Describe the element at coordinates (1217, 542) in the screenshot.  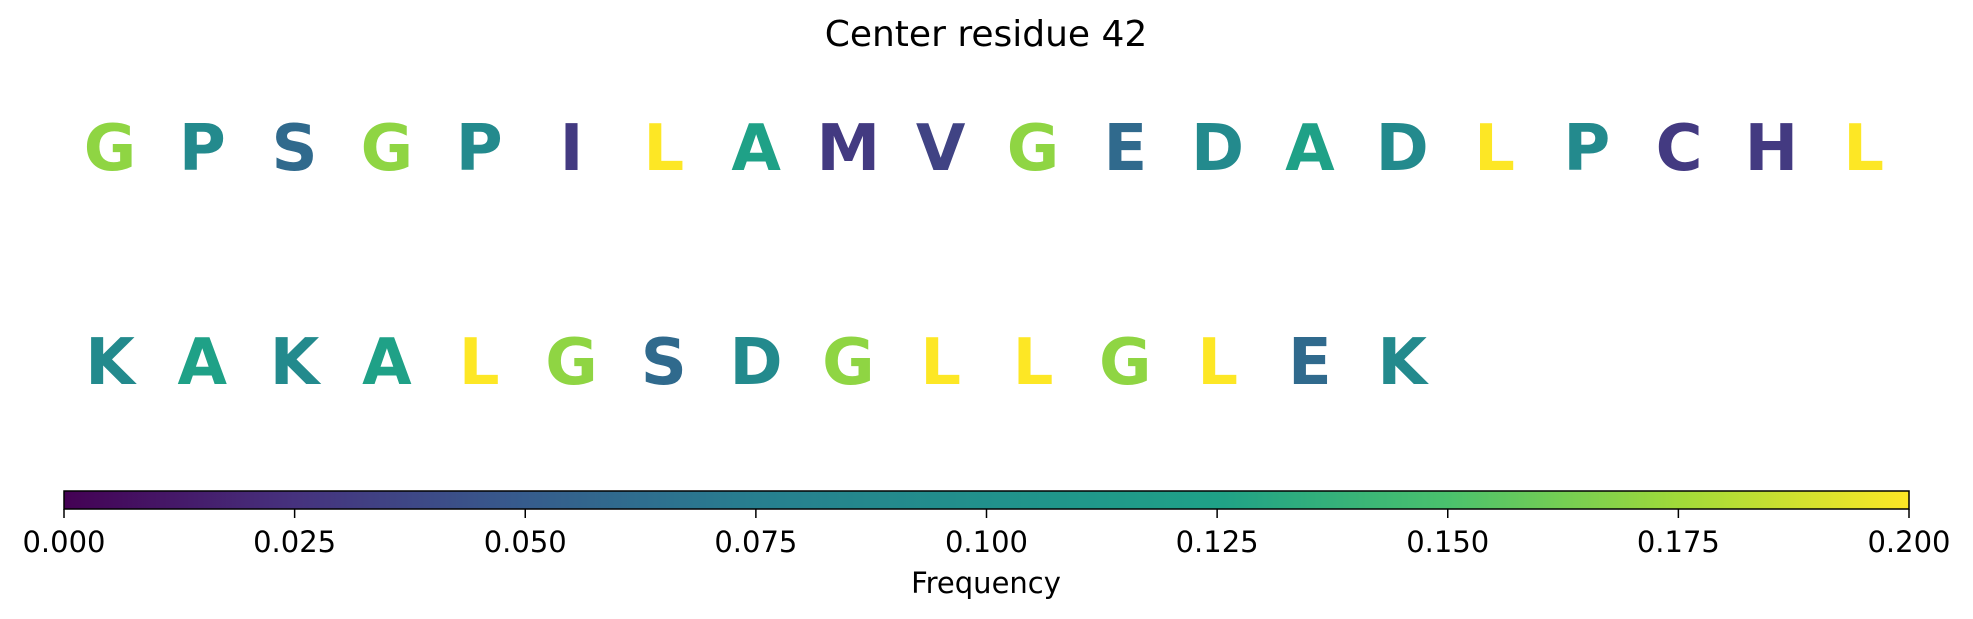
I see `colorbar-tick-label: 0.125` at that location.